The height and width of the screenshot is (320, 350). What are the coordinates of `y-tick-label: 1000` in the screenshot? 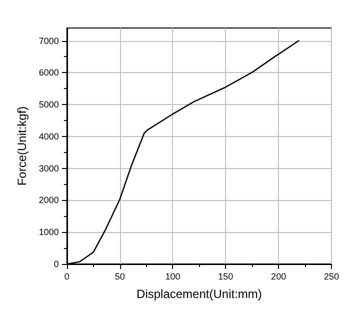 It's located at (48, 232).